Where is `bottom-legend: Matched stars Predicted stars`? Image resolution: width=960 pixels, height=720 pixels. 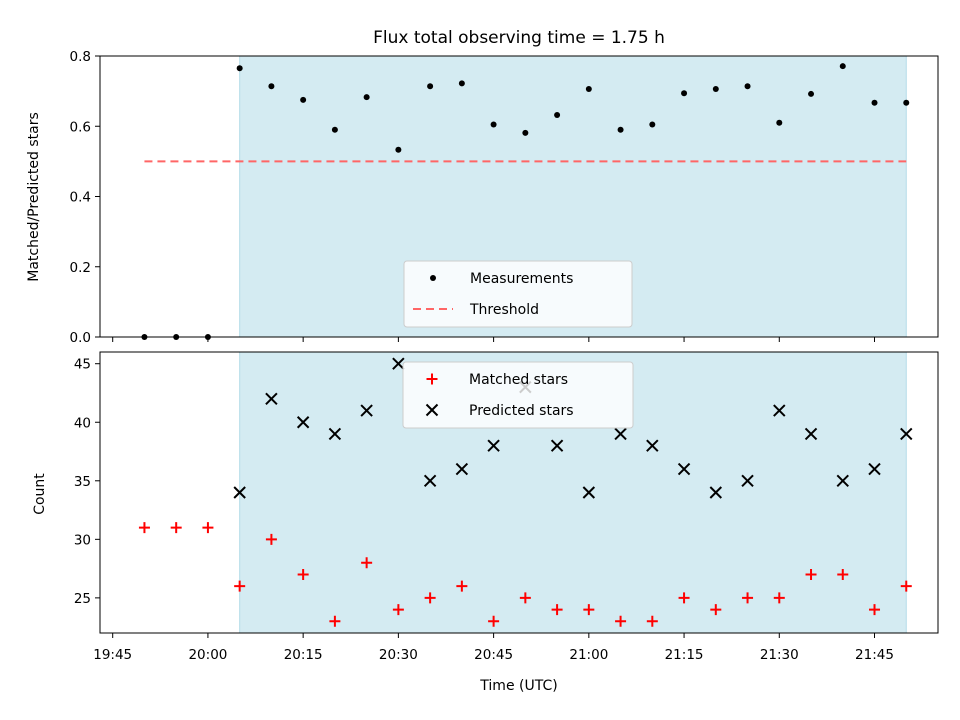 bottom-legend: Matched stars Predicted stars is located at coordinates (518, 395).